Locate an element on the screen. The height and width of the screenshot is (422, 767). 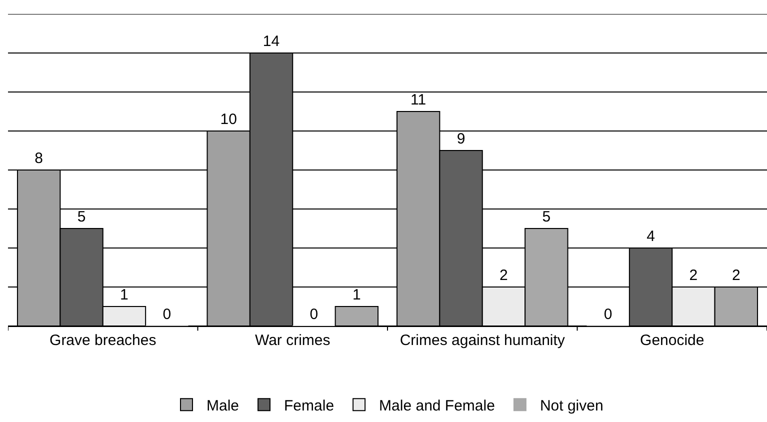
legend-label: Not given is located at coordinates (572, 406).